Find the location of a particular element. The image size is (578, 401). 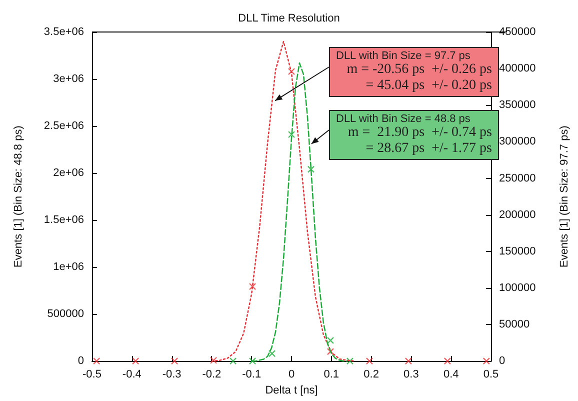

x-tick-label: 0.1 is located at coordinates (332, 374).